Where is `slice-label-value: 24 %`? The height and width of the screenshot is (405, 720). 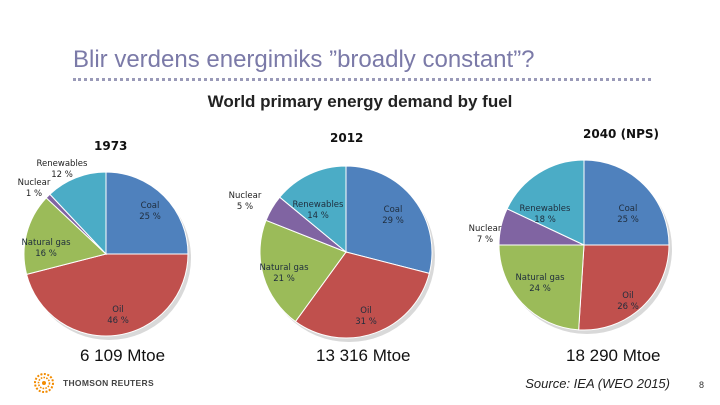 slice-label-value: 24 % is located at coordinates (540, 289).